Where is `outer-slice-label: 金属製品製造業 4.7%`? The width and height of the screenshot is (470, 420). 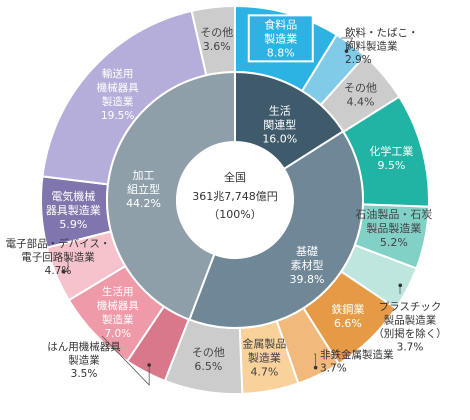 outer-slice-label: 金属製品製造業 4.7% is located at coordinates (264, 357).